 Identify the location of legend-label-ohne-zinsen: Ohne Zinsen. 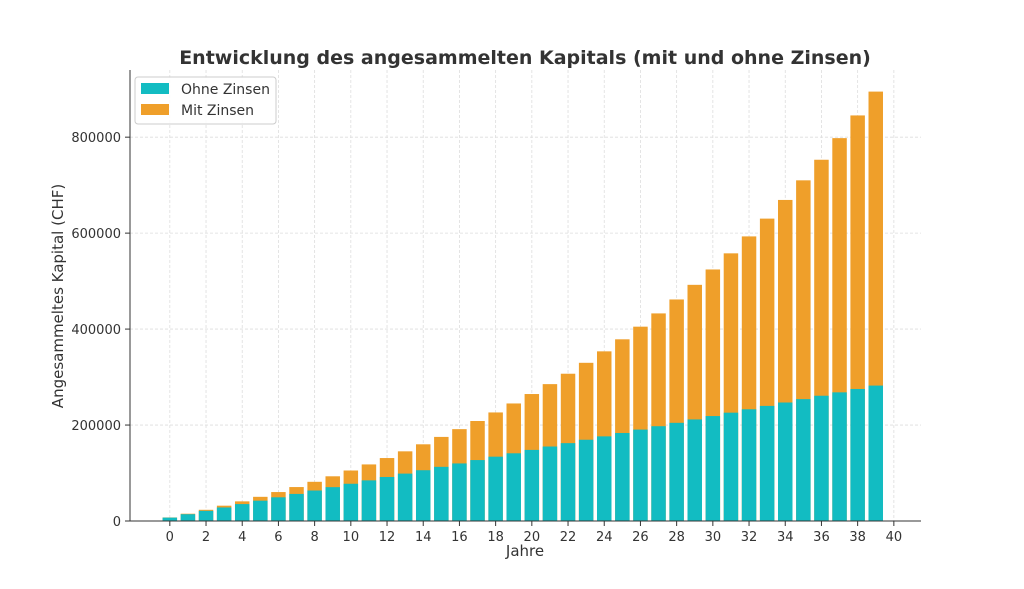
(225, 90).